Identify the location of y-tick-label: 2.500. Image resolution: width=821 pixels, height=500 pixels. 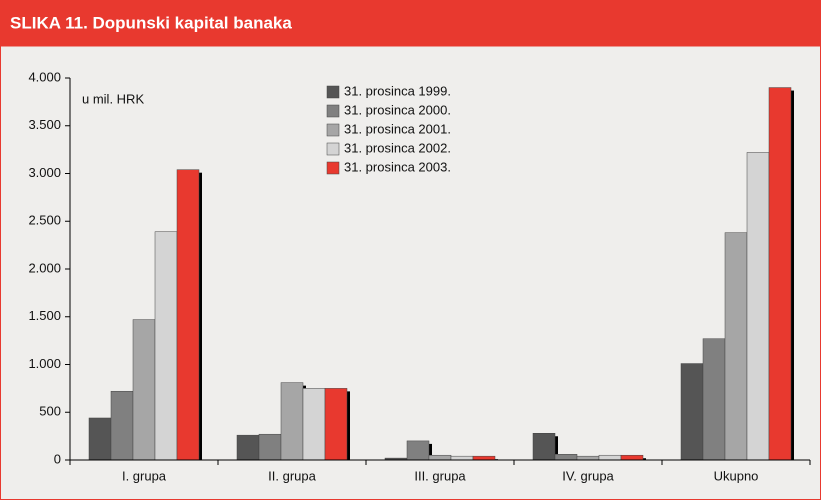
(44, 220).